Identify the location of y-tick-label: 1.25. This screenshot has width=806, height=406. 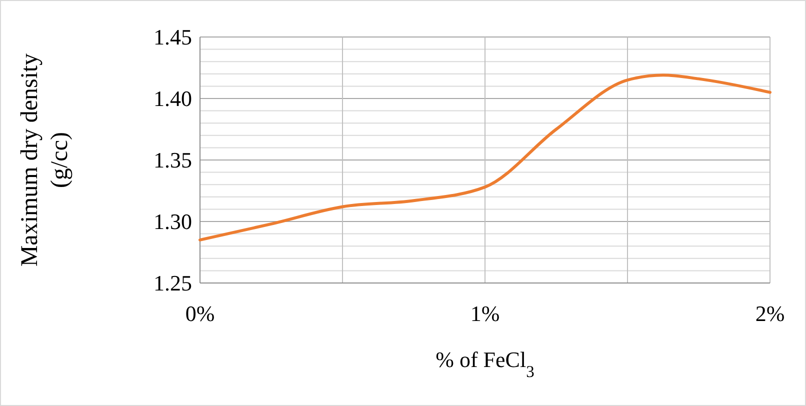
(173, 283).